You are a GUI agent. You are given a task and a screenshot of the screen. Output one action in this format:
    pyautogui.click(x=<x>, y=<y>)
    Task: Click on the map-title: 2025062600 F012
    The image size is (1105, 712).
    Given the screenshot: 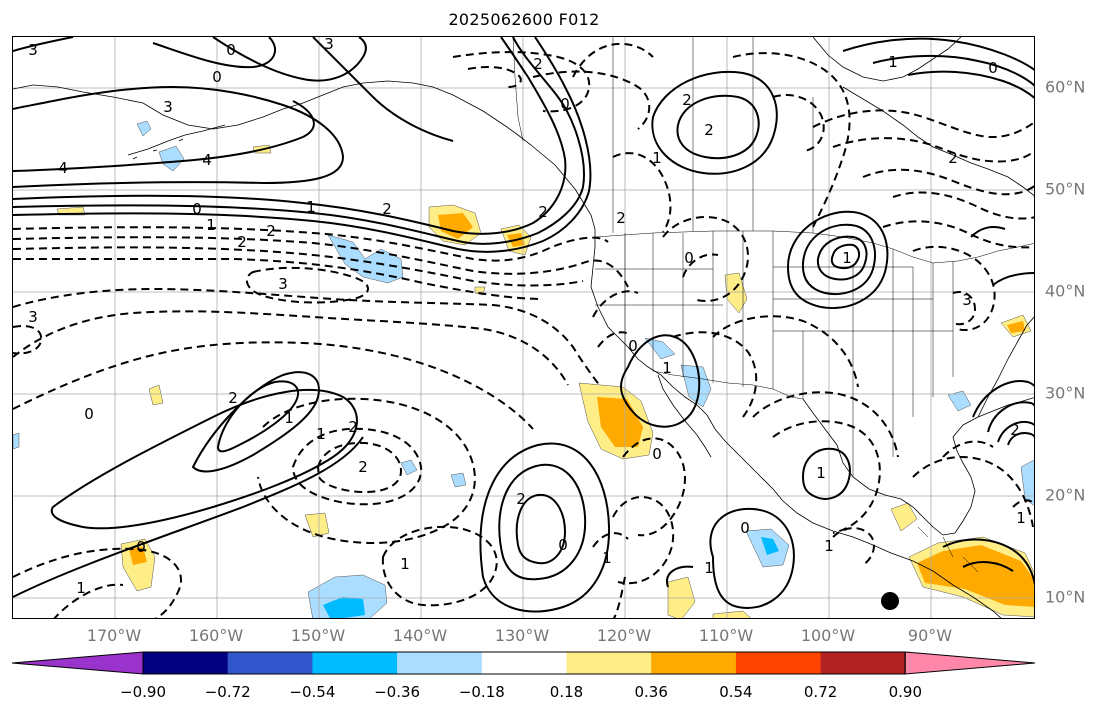 What is the action you would take?
    pyautogui.click(x=524, y=19)
    